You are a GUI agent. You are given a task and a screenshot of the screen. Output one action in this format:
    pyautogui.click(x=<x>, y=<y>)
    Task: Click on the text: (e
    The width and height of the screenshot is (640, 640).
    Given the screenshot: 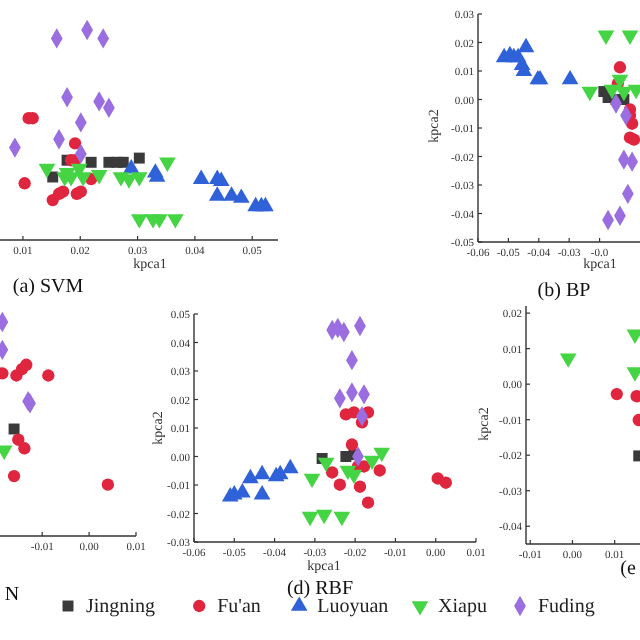 What is the action you would take?
    pyautogui.click(x=628, y=569)
    